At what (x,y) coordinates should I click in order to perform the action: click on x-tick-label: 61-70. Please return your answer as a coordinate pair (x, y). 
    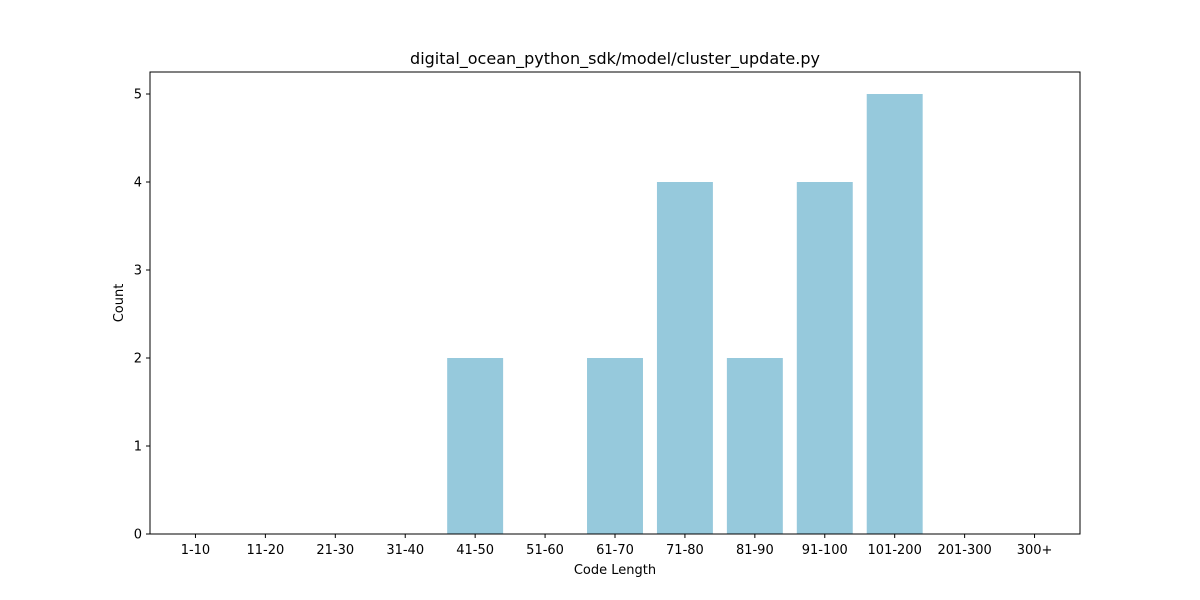
    Looking at the image, I should click on (615, 550).